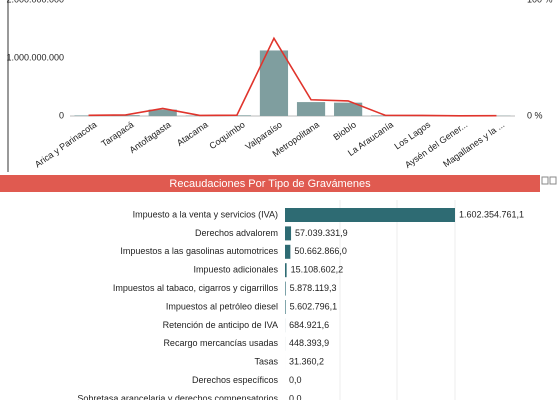  What do you see at coordinates (545, 180) in the screenshot?
I see `filter-icon` at bounding box center [545, 180].